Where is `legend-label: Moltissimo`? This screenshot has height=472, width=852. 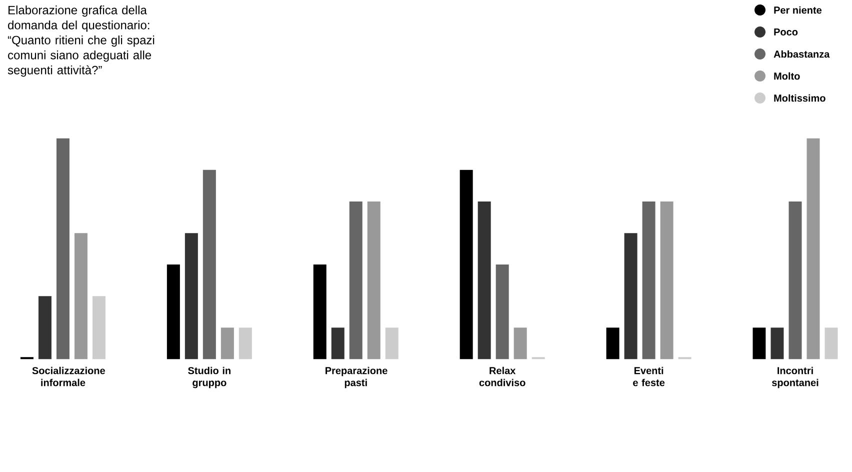 legend-label: Moltissimo is located at coordinates (800, 98).